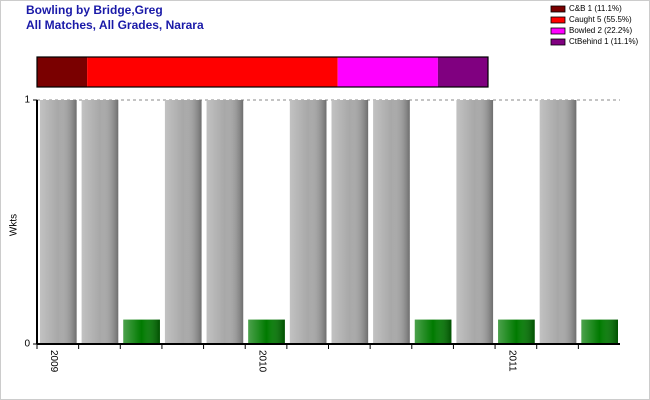  What do you see at coordinates (604, 41) in the screenshot?
I see `legend-label: CtBehind 1 (11.1%)` at bounding box center [604, 41].